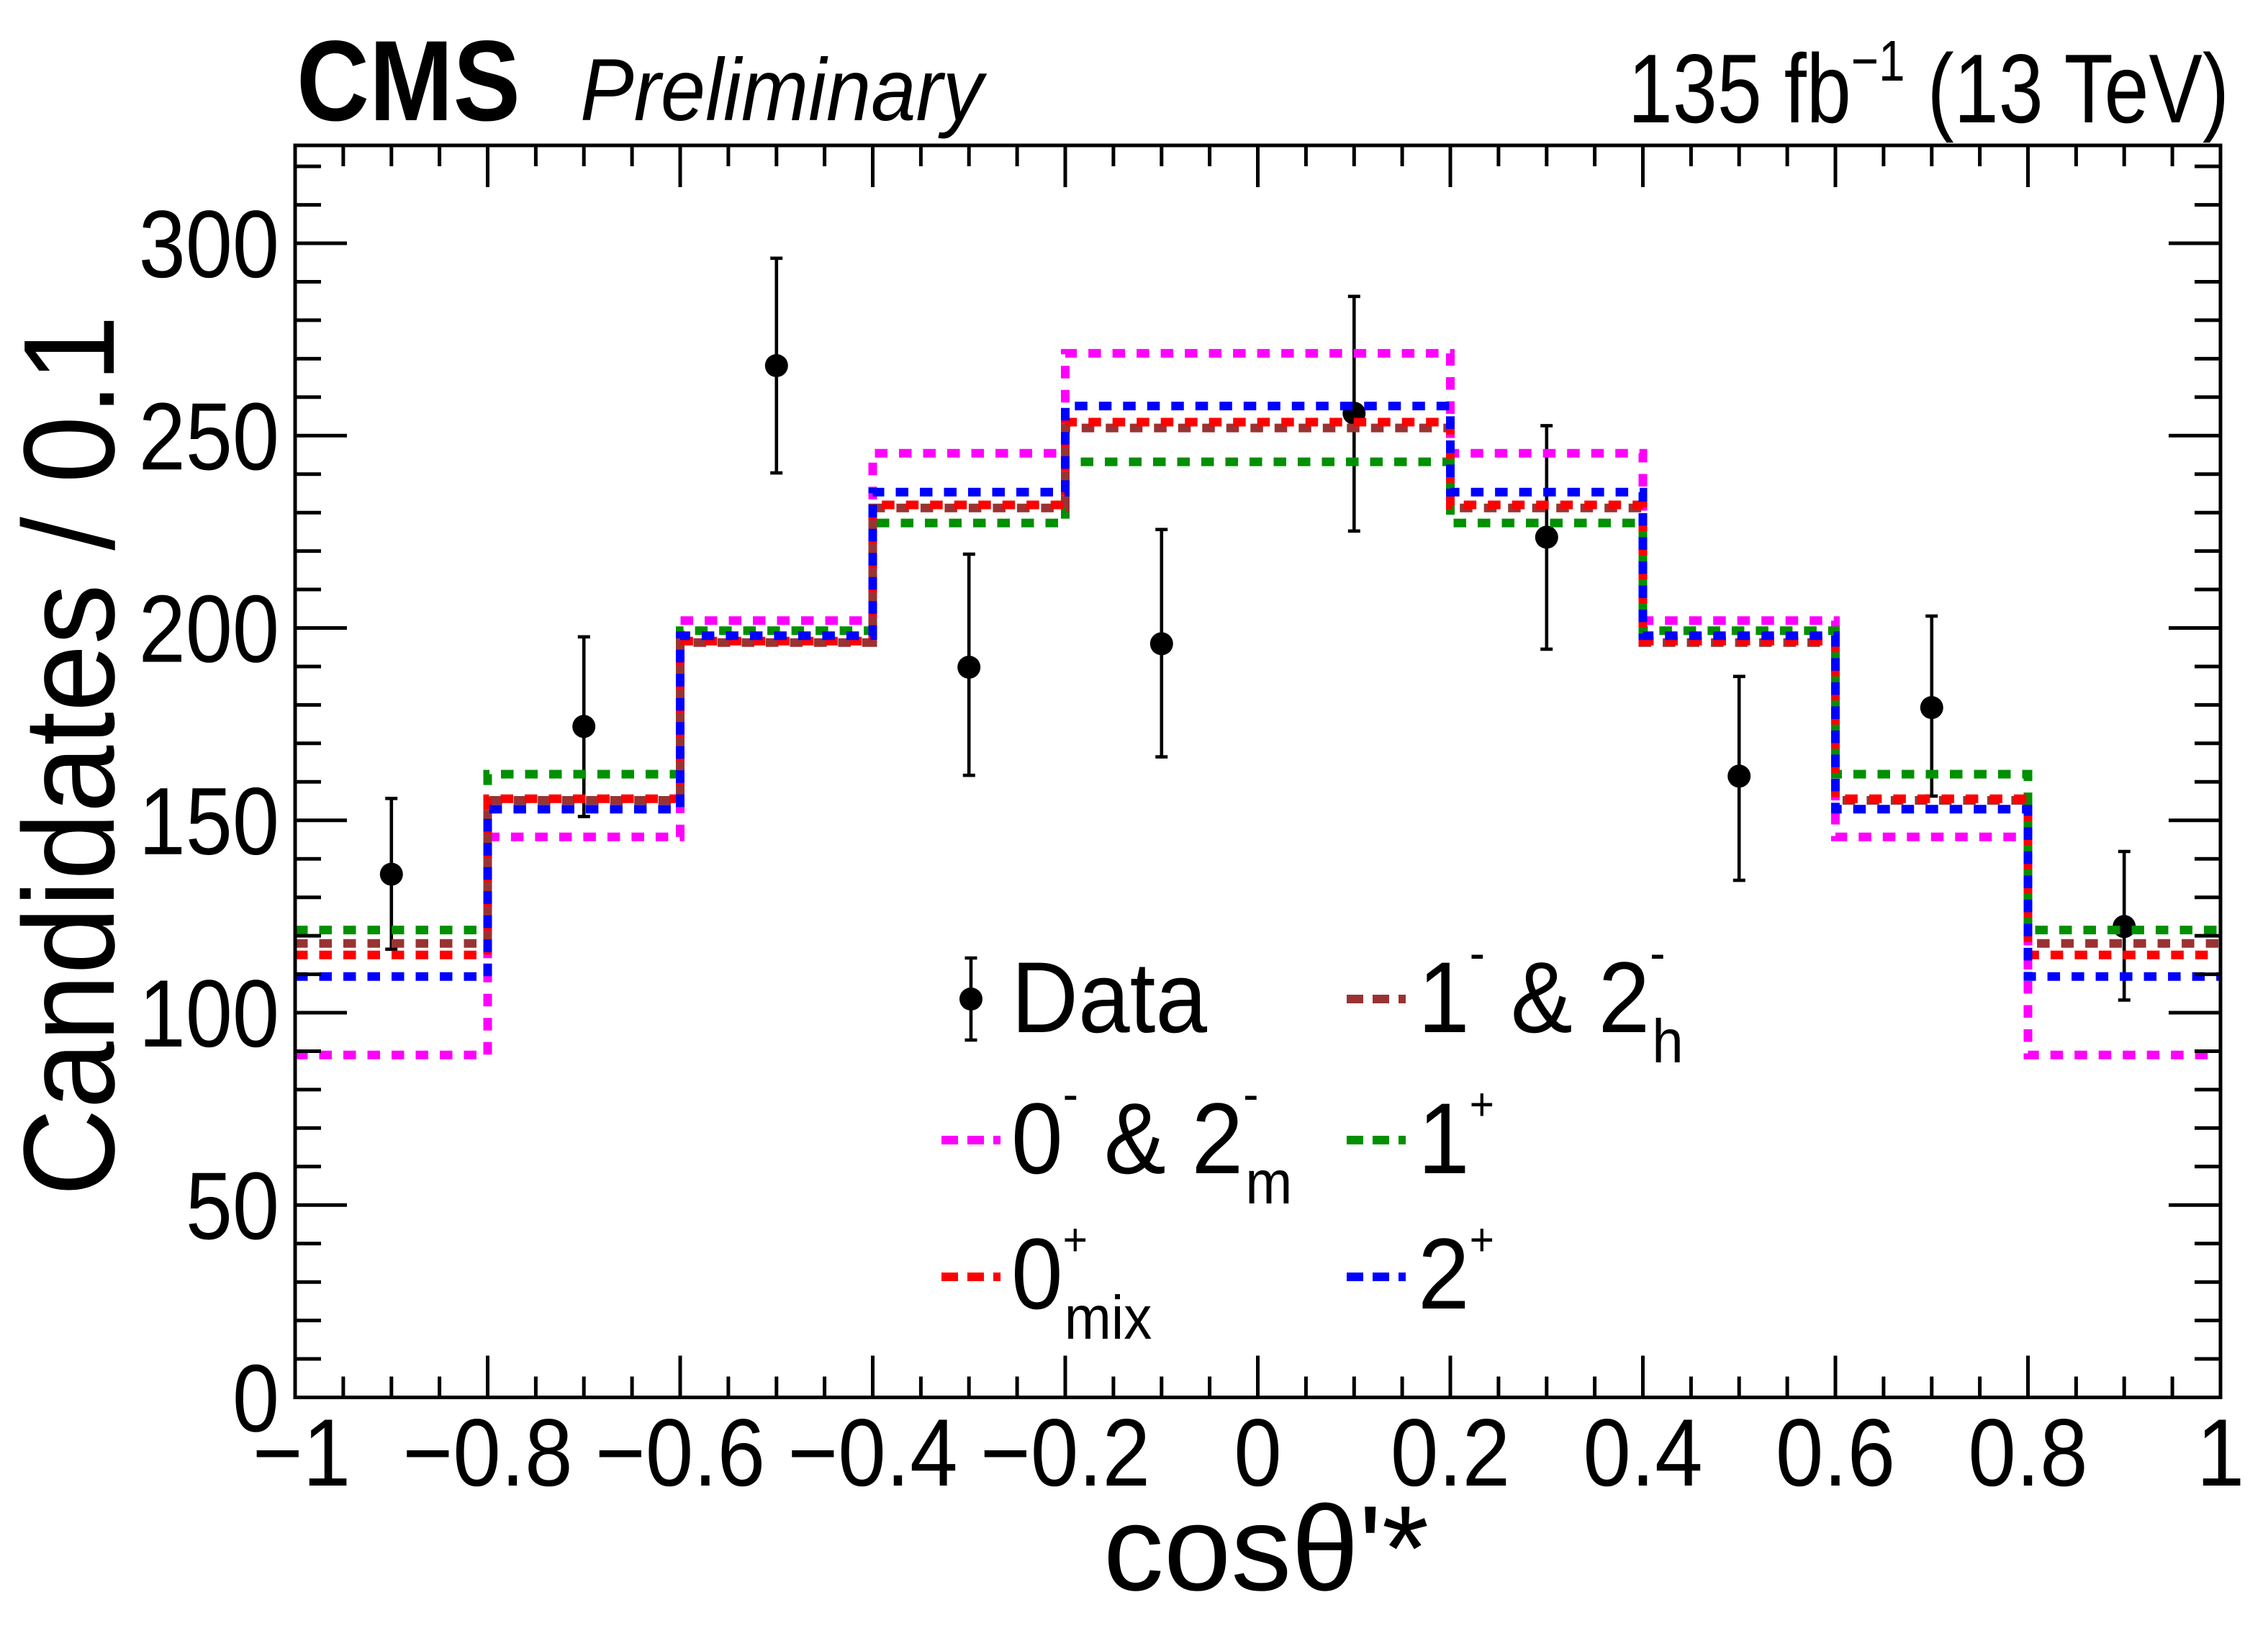 This screenshot has height=1636, width=2268. Describe the element at coordinates (209, 1013) in the screenshot. I see `svg-text: 100` at that location.